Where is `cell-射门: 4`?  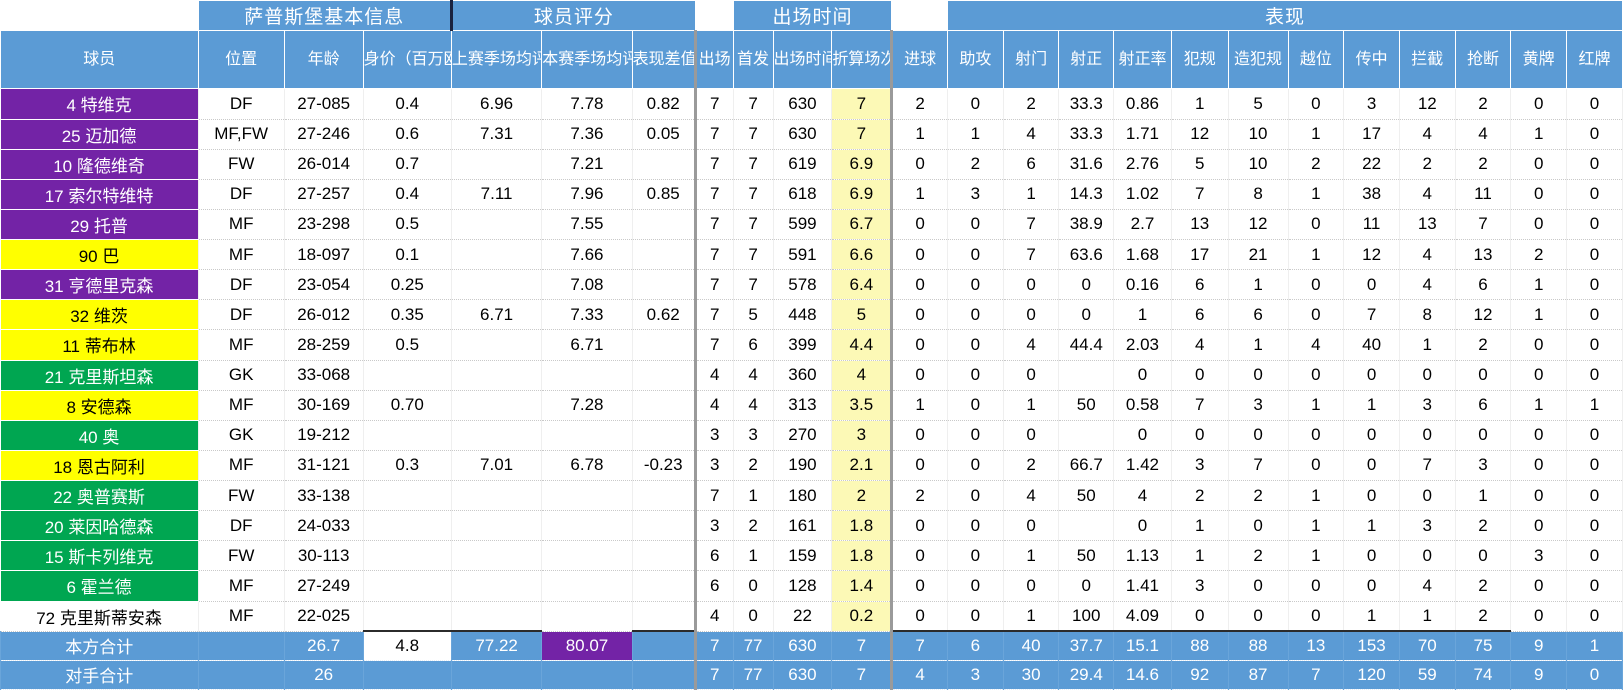 cell-射门: 4 is located at coordinates (1031, 134).